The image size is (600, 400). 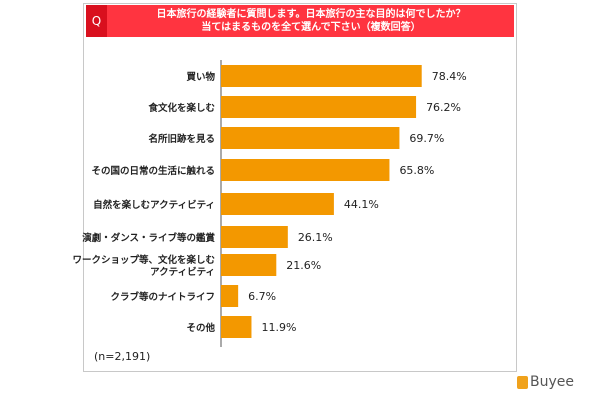 I want to click on value-label: 65.8%, so click(x=416, y=170).